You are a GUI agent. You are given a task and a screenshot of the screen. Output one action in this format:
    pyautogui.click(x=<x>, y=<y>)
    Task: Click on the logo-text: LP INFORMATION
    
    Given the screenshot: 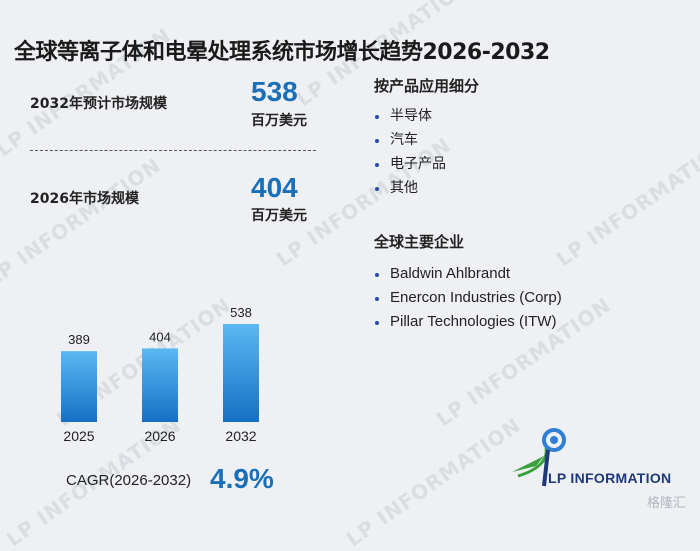 What is the action you would take?
    pyautogui.click(x=610, y=478)
    